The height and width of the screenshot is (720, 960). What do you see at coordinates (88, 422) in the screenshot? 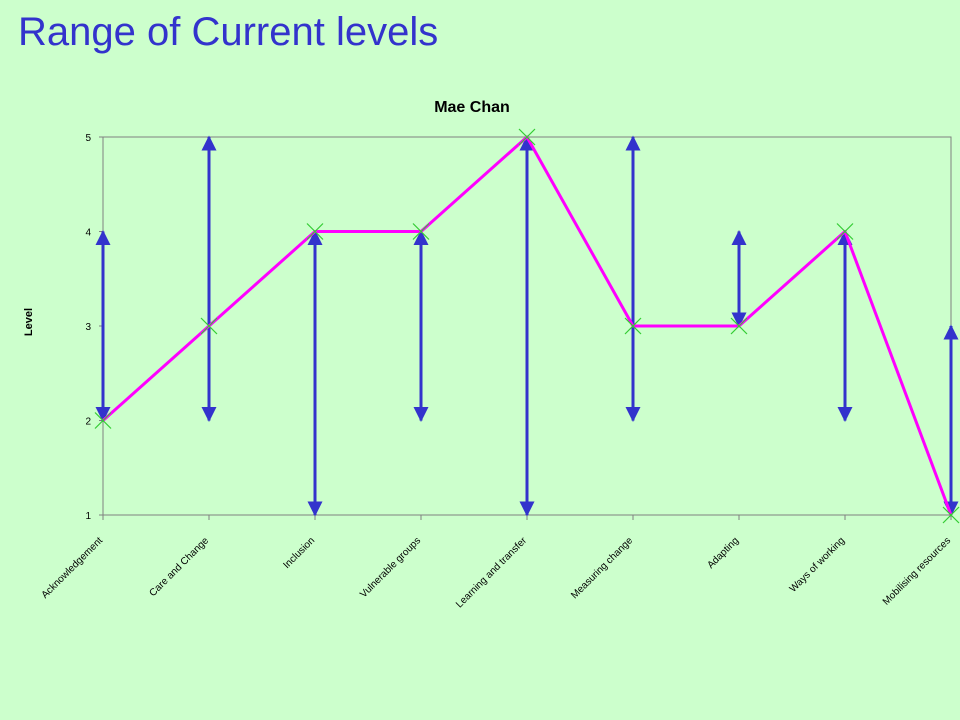
I see `y-tick-label: 2` at bounding box center [88, 422].